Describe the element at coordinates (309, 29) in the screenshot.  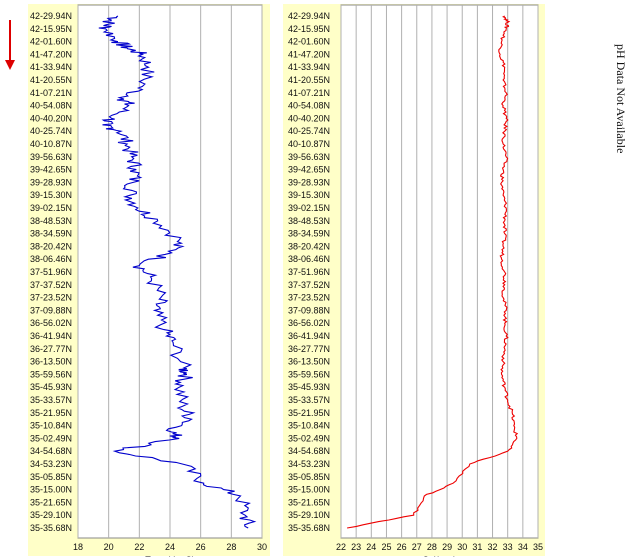
I see `y-tick-label: 42-15.95N` at that location.